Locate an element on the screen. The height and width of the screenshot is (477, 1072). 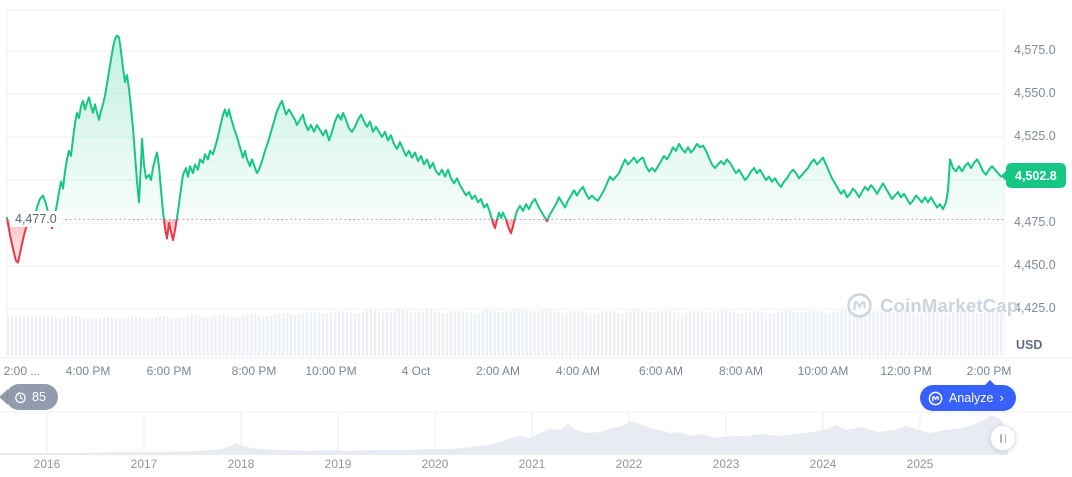
x-axis-label: 6:00 AM is located at coordinates (661, 371).